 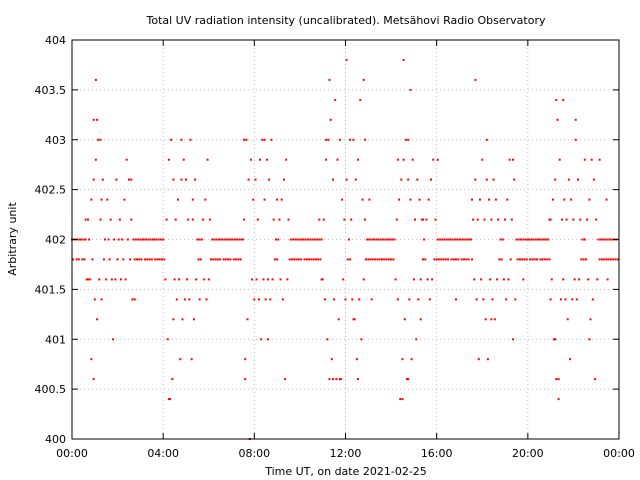 What do you see at coordinates (55, 140) in the screenshot?
I see `y-tick-label: 403` at bounding box center [55, 140].